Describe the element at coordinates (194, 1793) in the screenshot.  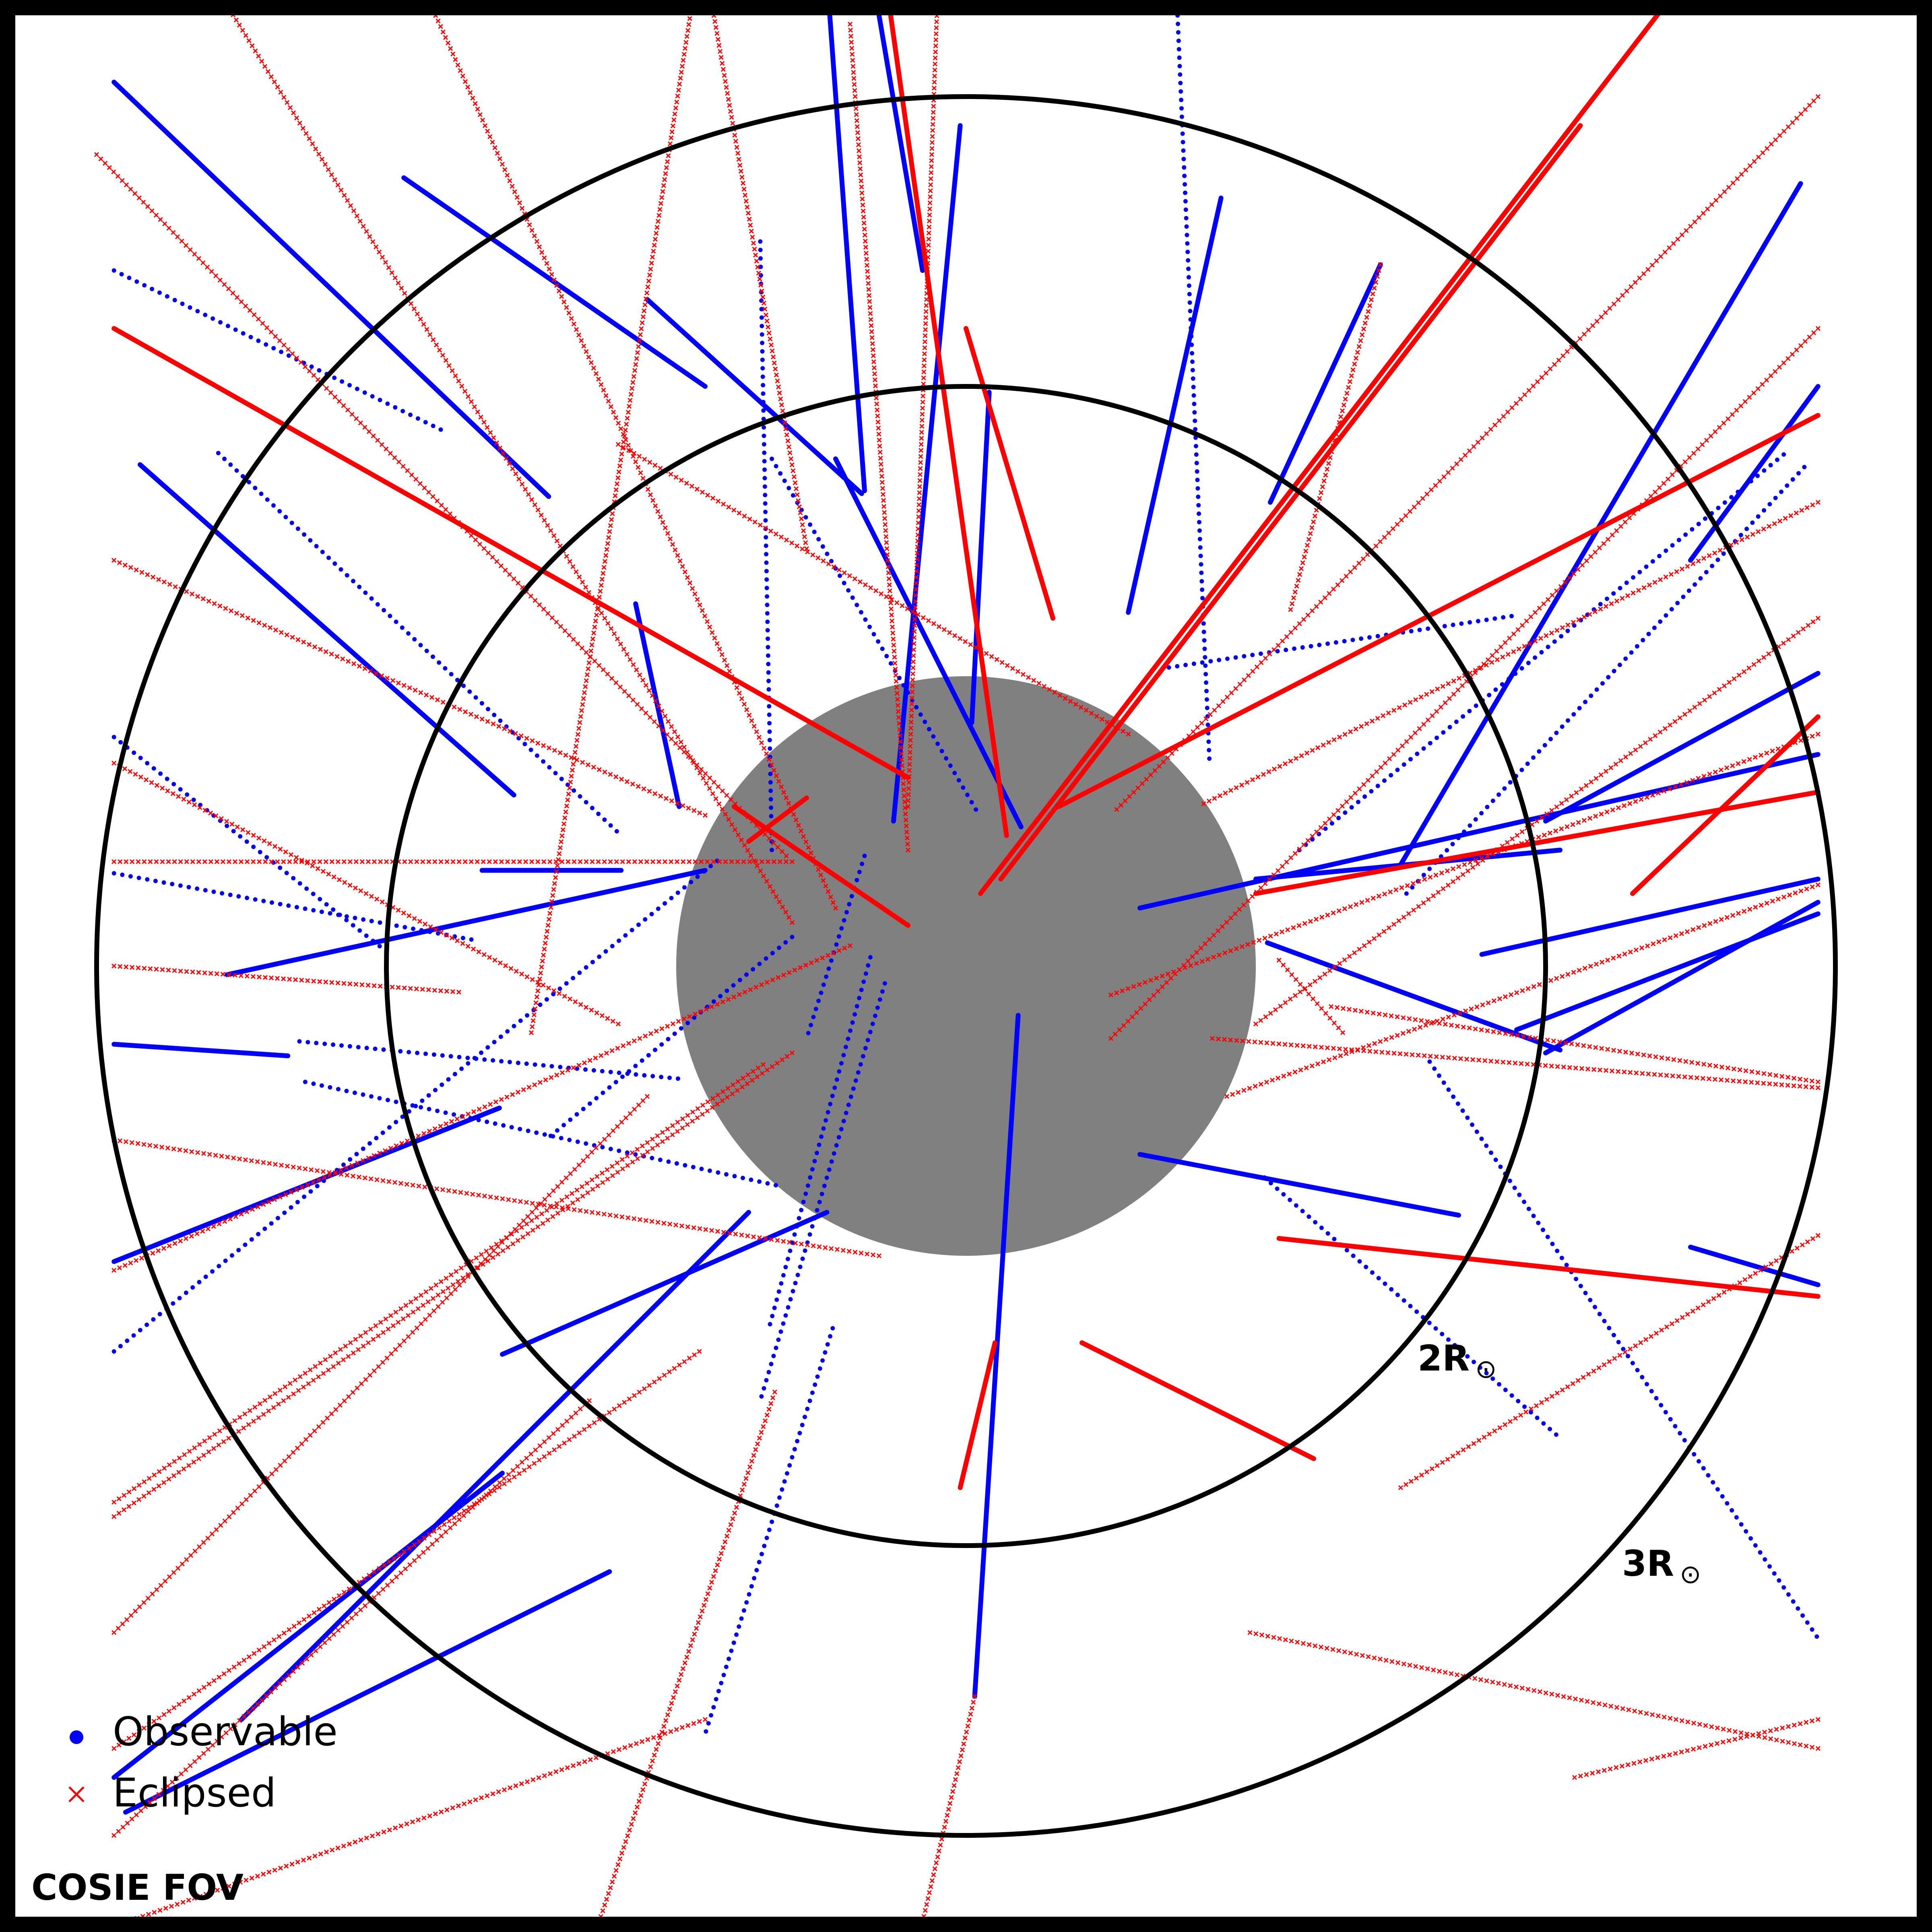
I see `legend-eclipsed-label: Eclipsed` at that location.